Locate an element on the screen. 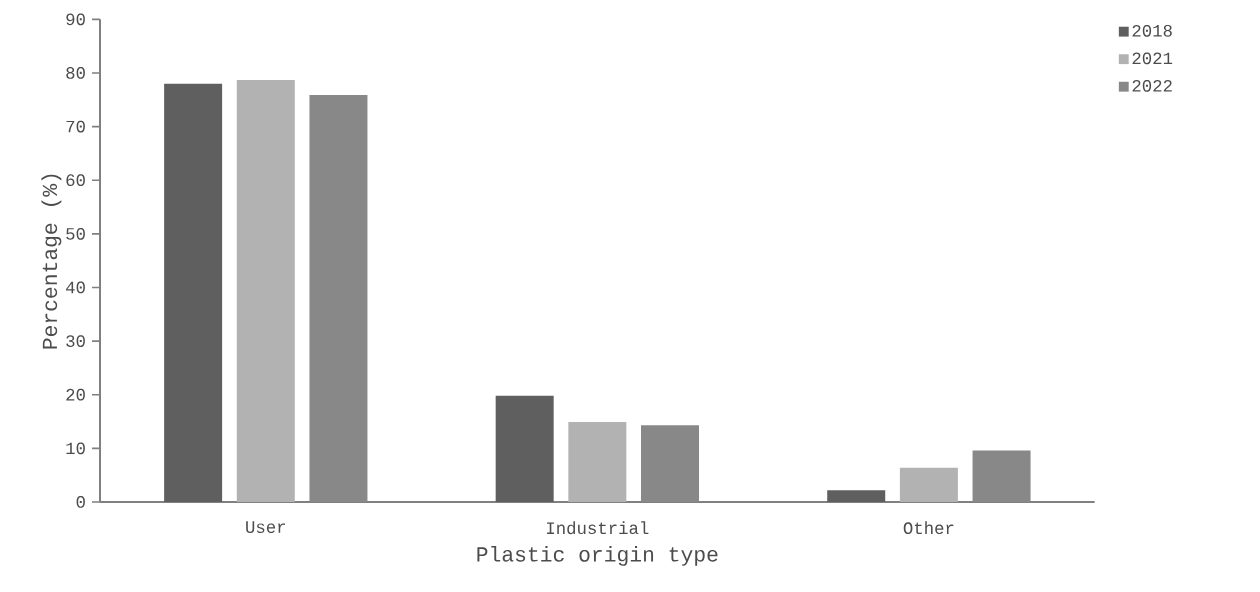 This screenshot has width=1260, height=592. y-tick-label: 0 is located at coordinates (80, 502).